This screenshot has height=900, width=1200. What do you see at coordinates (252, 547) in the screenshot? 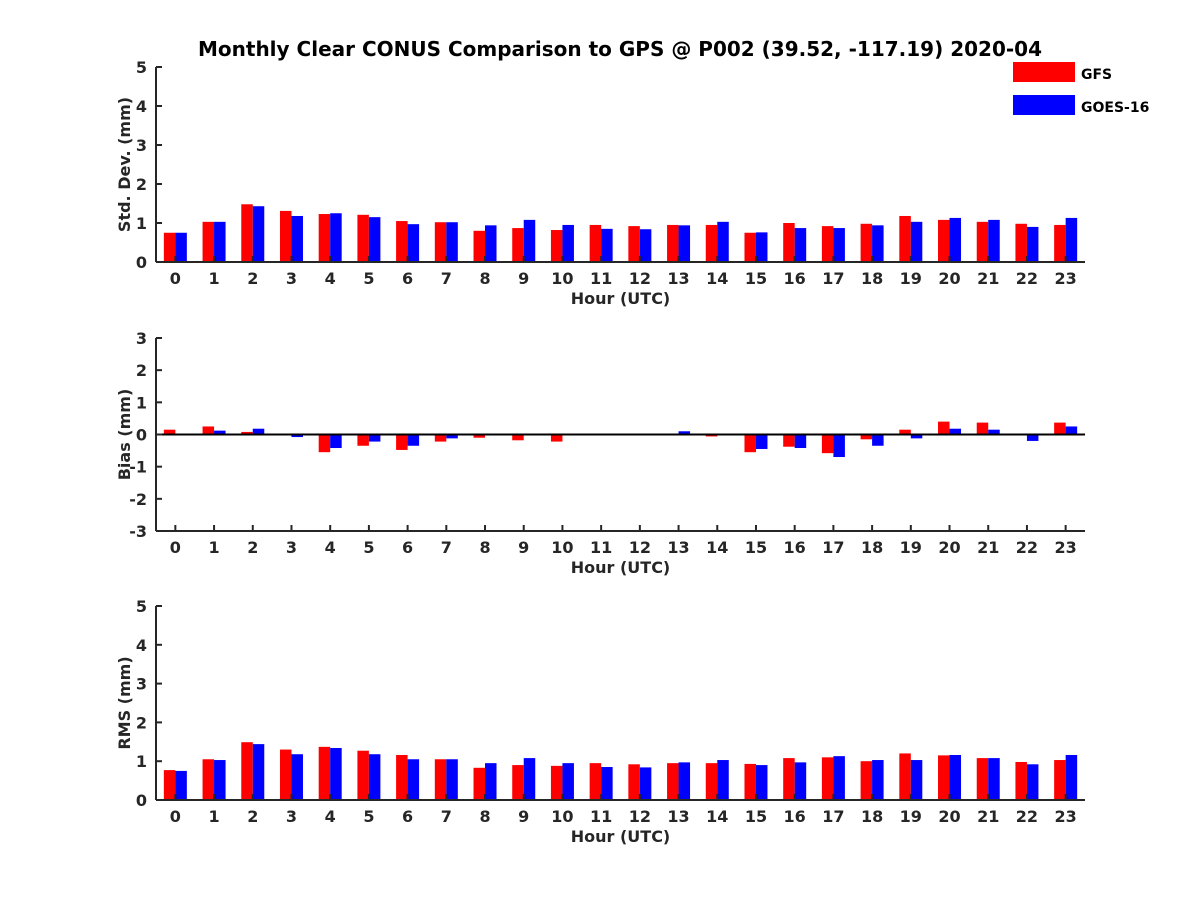
I see `bias-x-tick-label: 2` at bounding box center [252, 547].